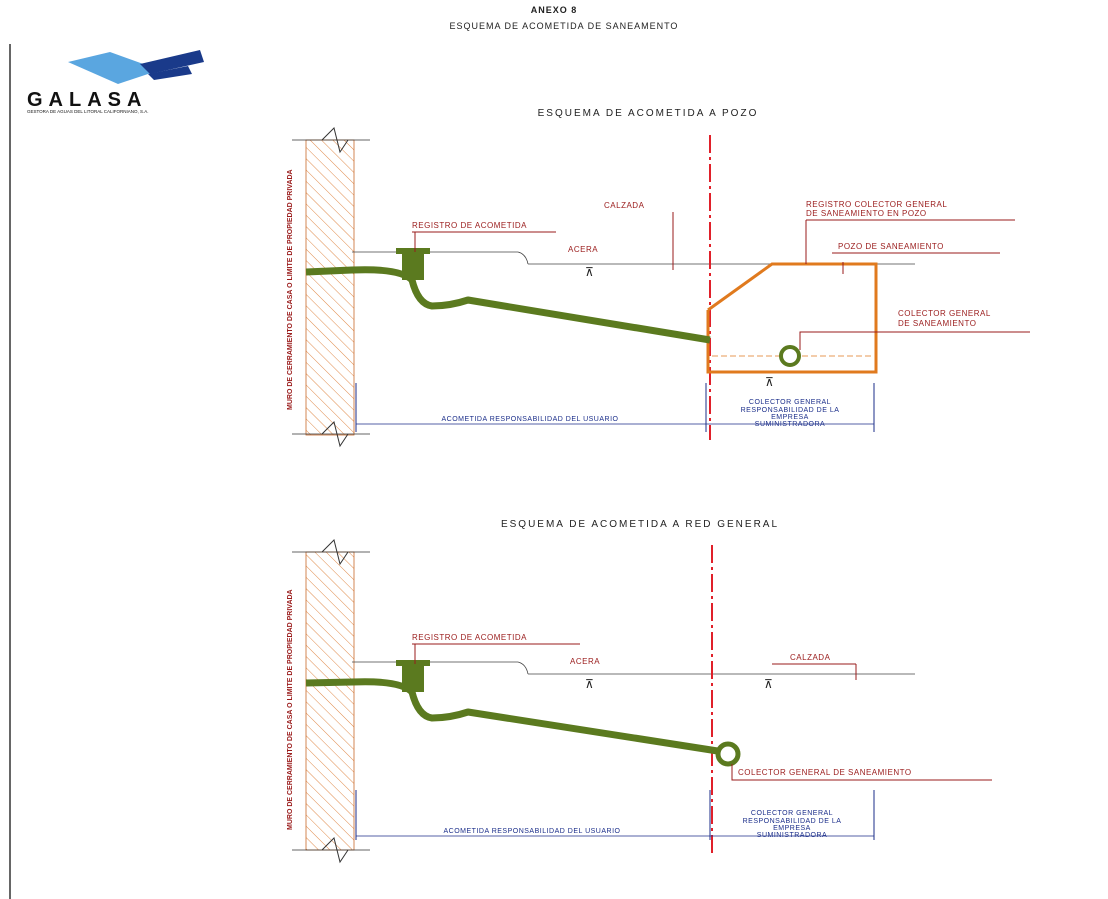 This screenshot has height=899, width=1108. I want to click on label-registro-bottom: REGISTRO DE ACOMETIDA, so click(469, 637).